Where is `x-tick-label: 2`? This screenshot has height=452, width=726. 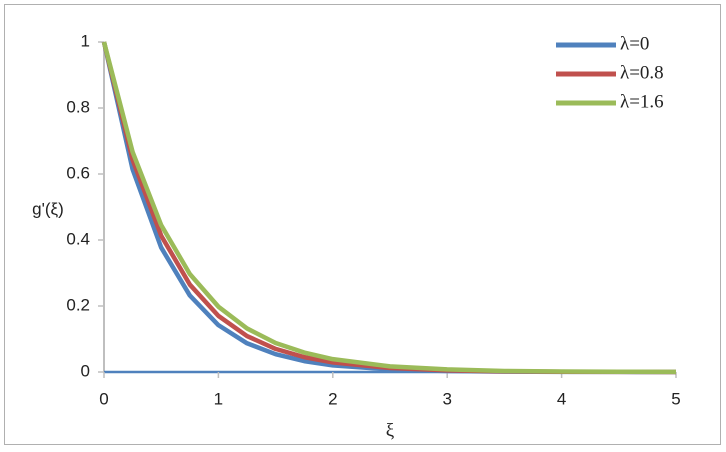 x-tick-label: 2 is located at coordinates (332, 398).